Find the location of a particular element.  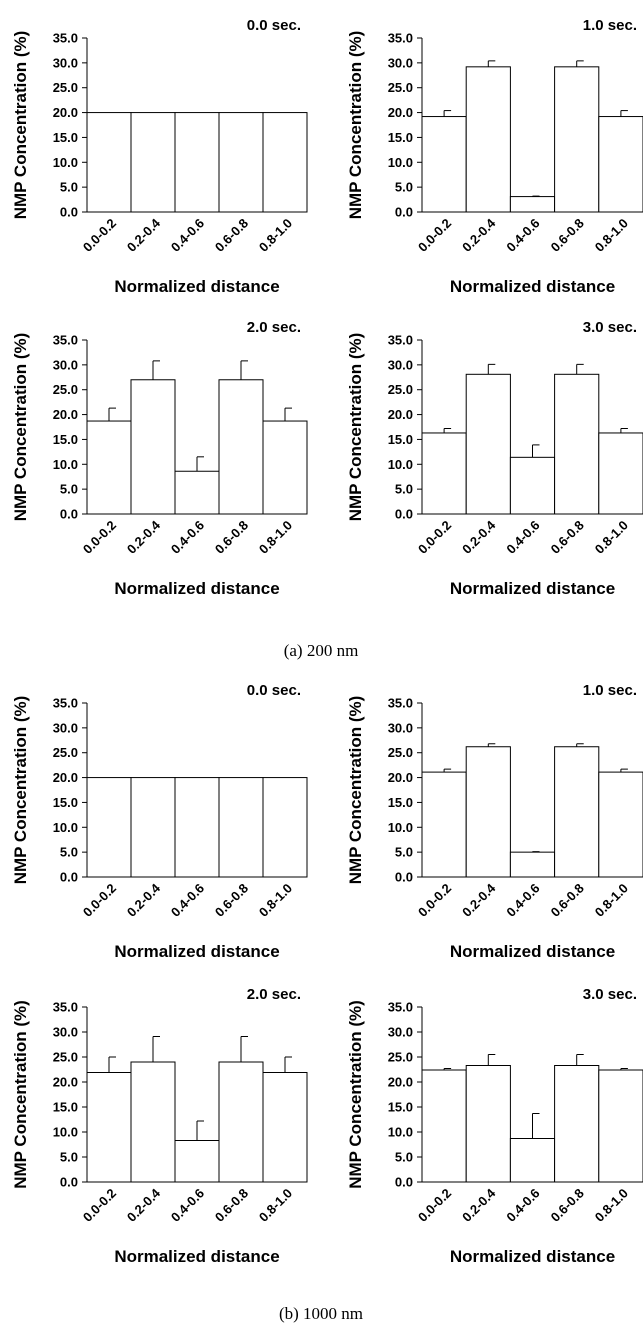

panel-title: 1.0 sec. is located at coordinates (610, 690).